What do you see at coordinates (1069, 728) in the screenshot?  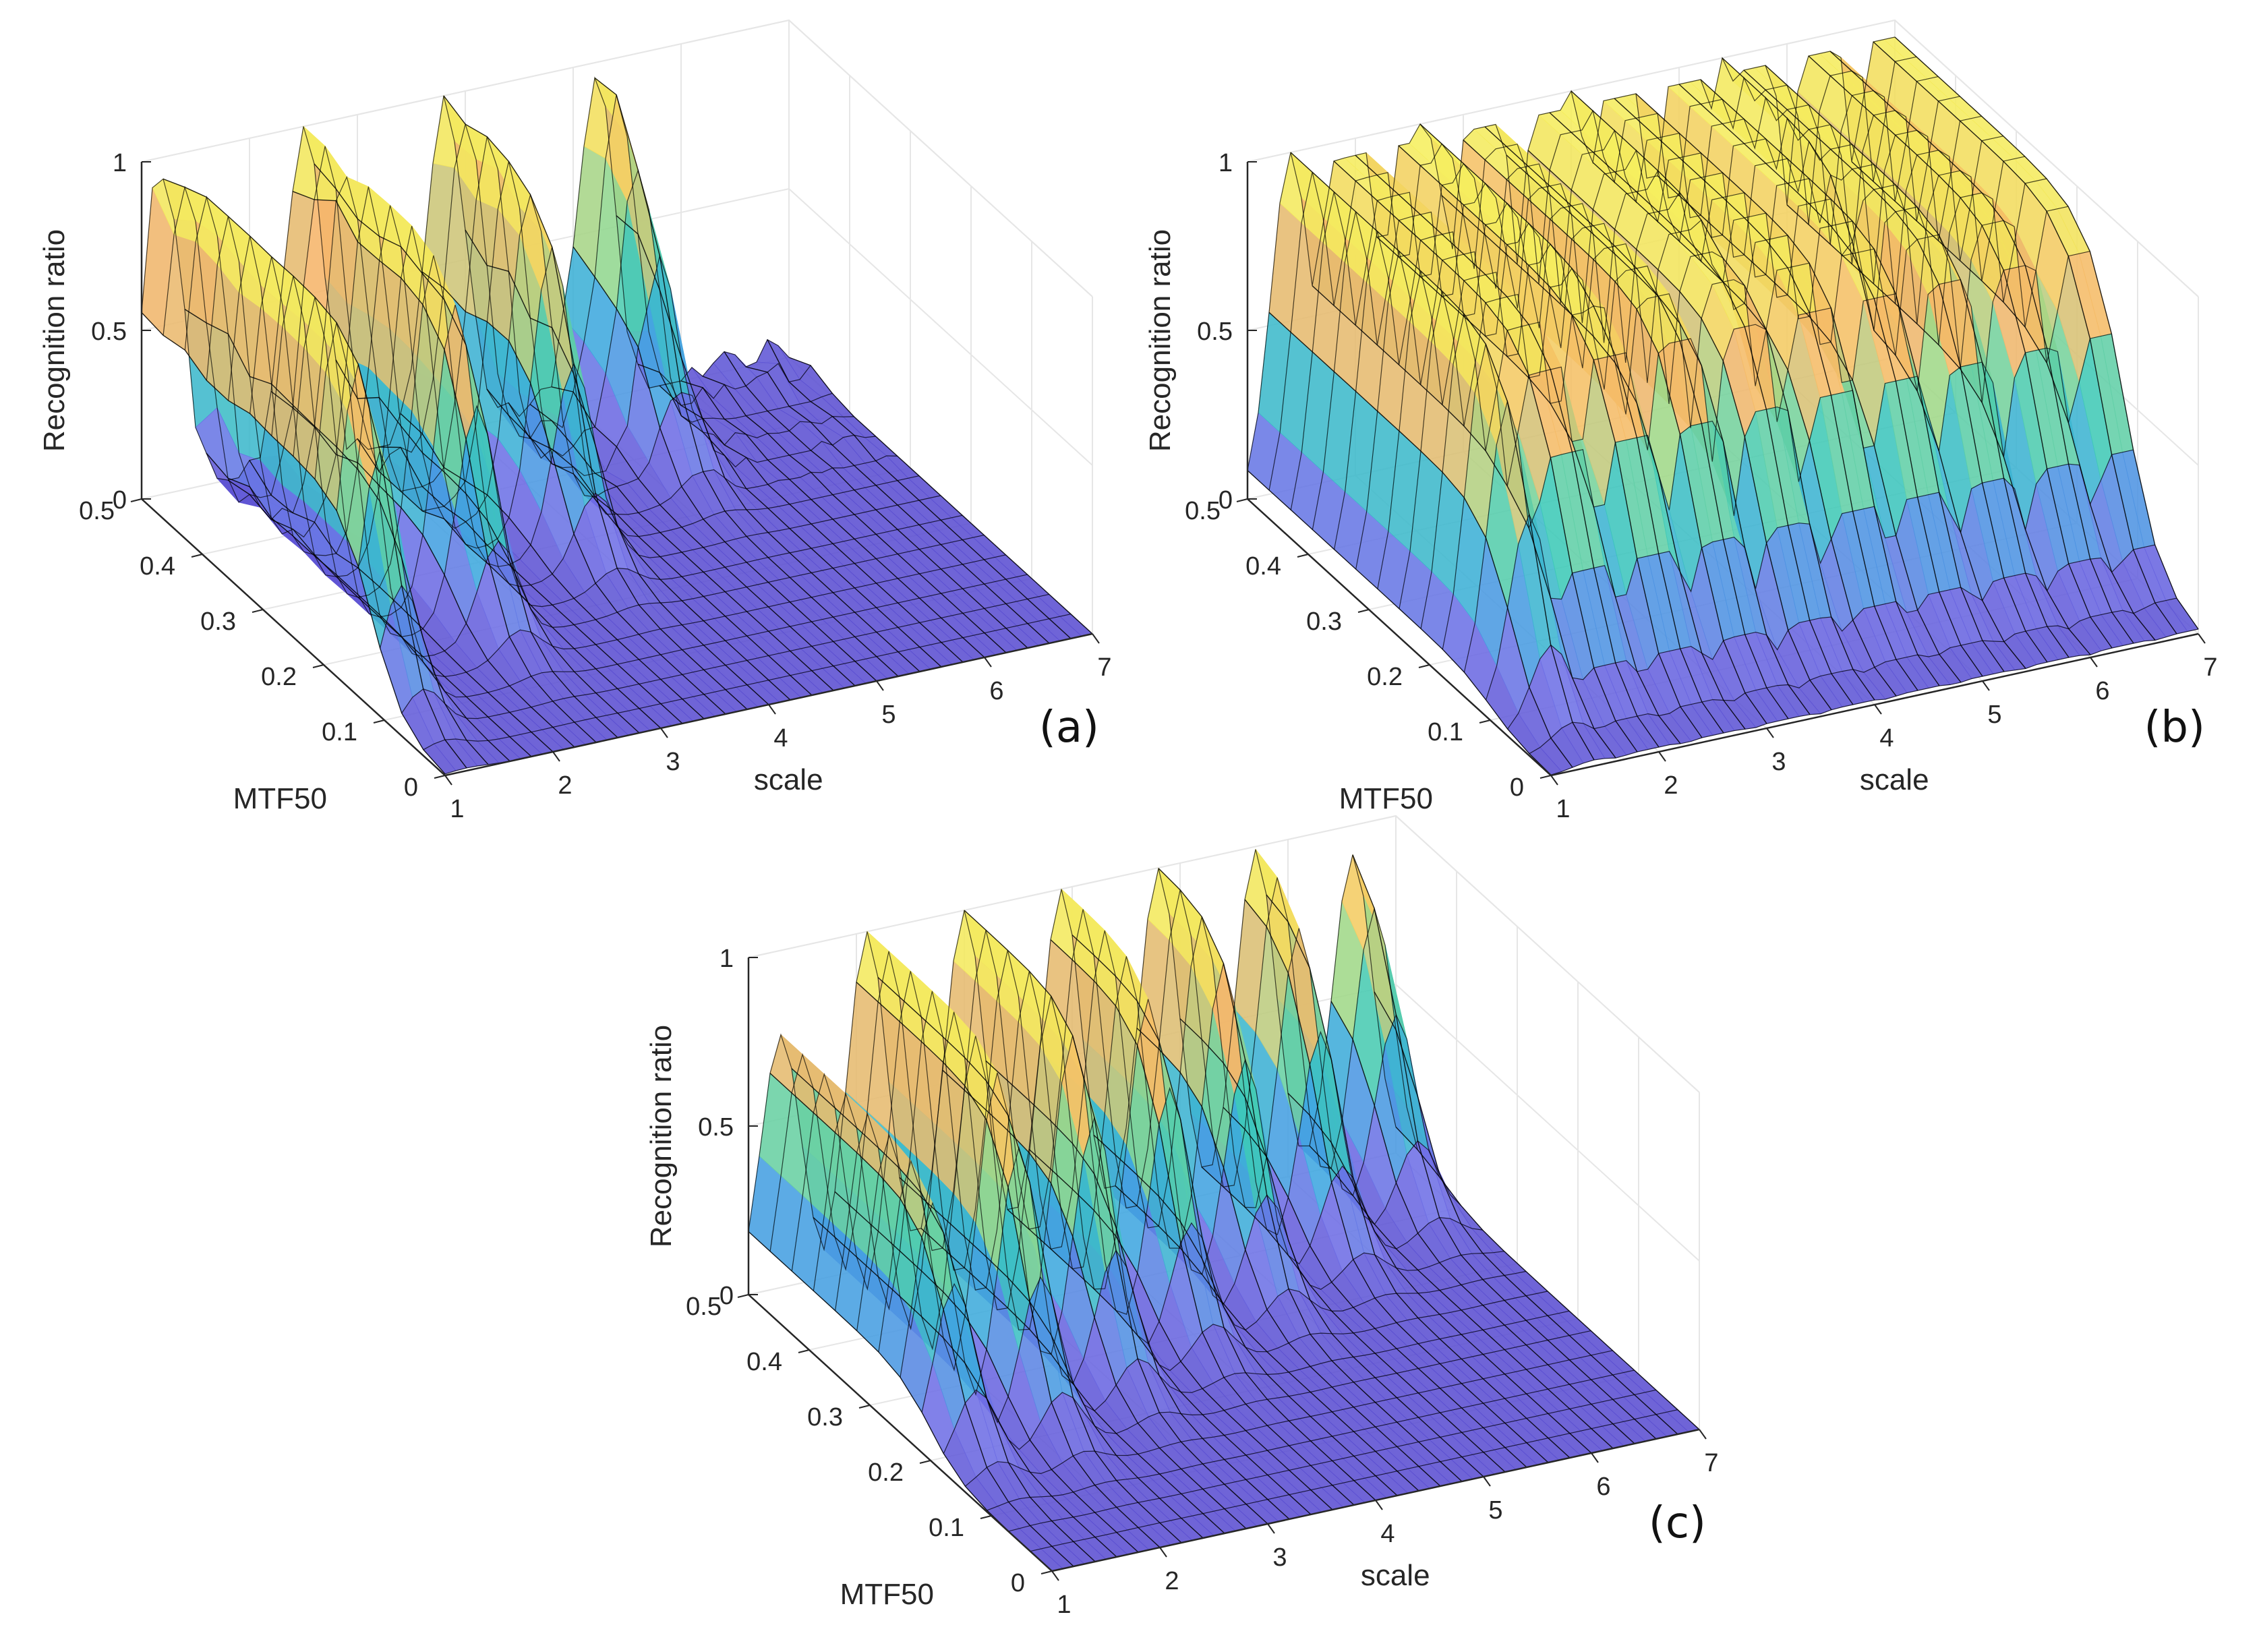 I see `panel-label: (a)` at bounding box center [1069, 728].